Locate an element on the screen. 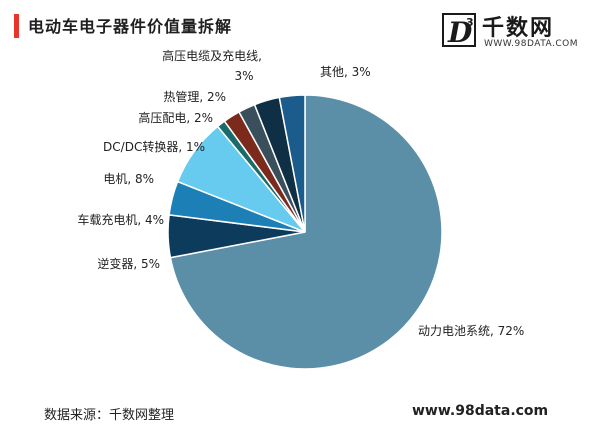 The width and height of the screenshot is (600, 433). logo-badge-letter: D is located at coordinates (460, 32).